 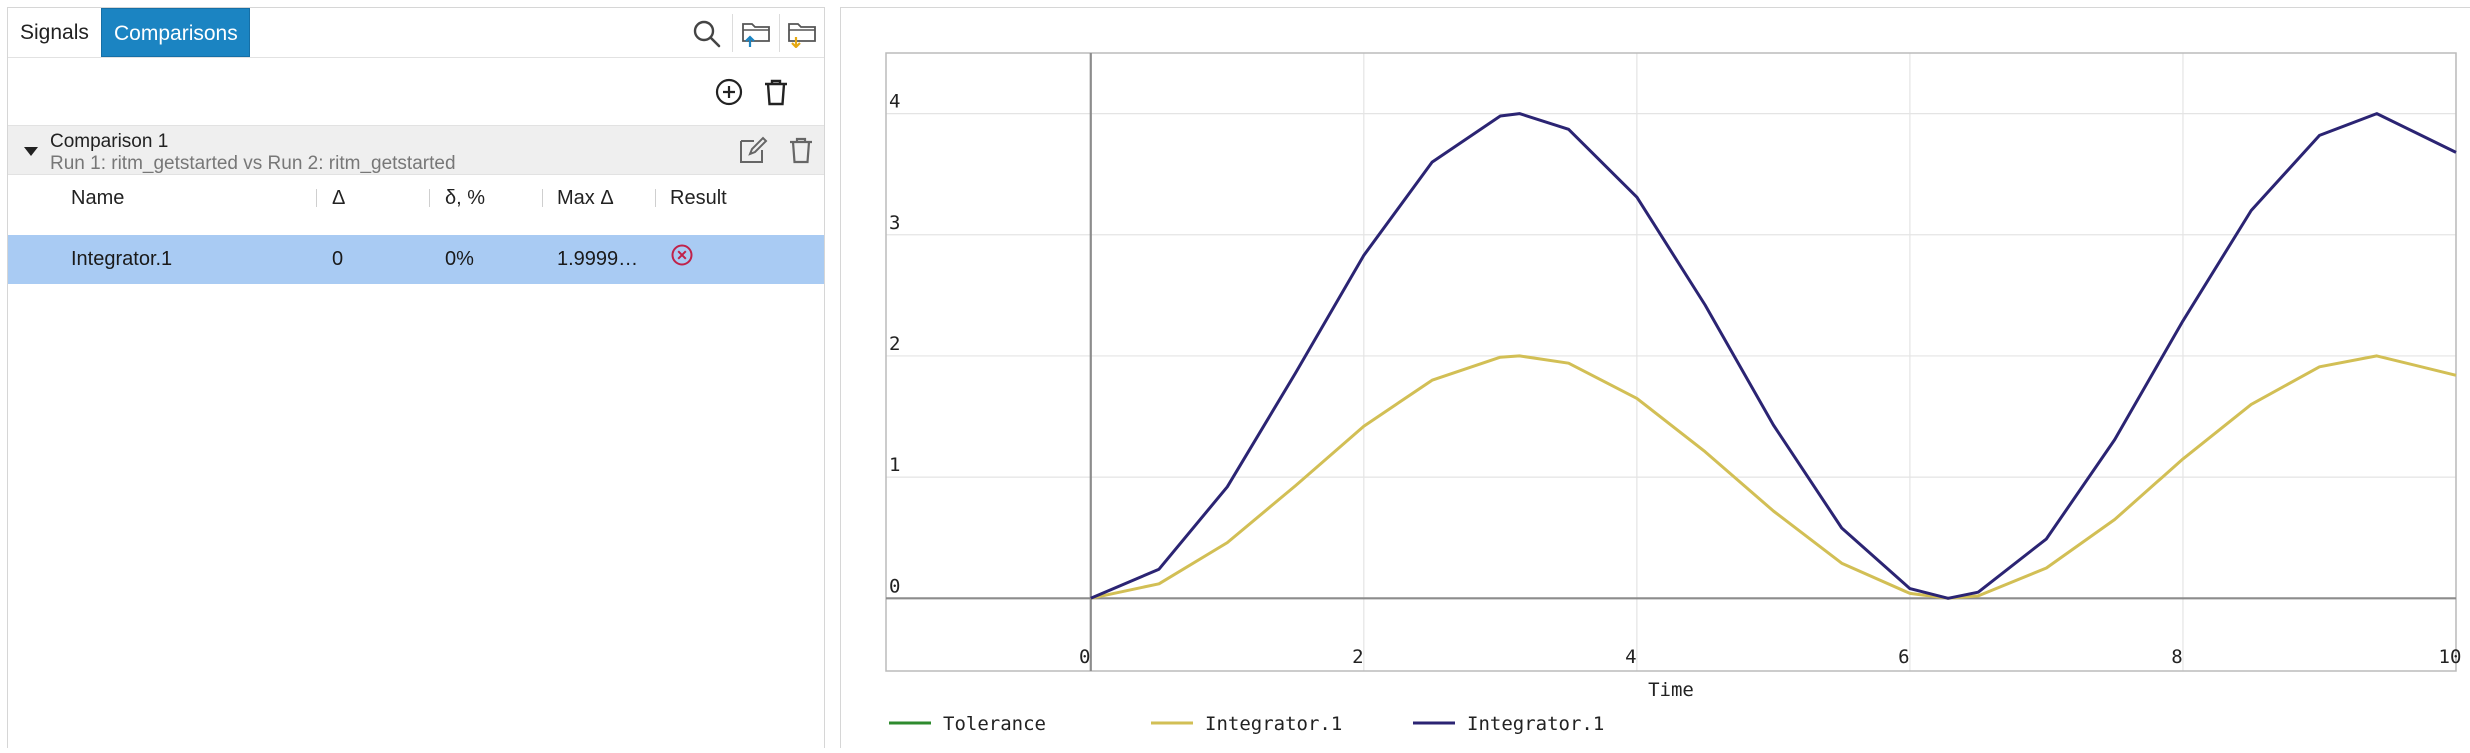 What do you see at coordinates (753, 150) in the screenshot?
I see `edit-icon` at bounding box center [753, 150].